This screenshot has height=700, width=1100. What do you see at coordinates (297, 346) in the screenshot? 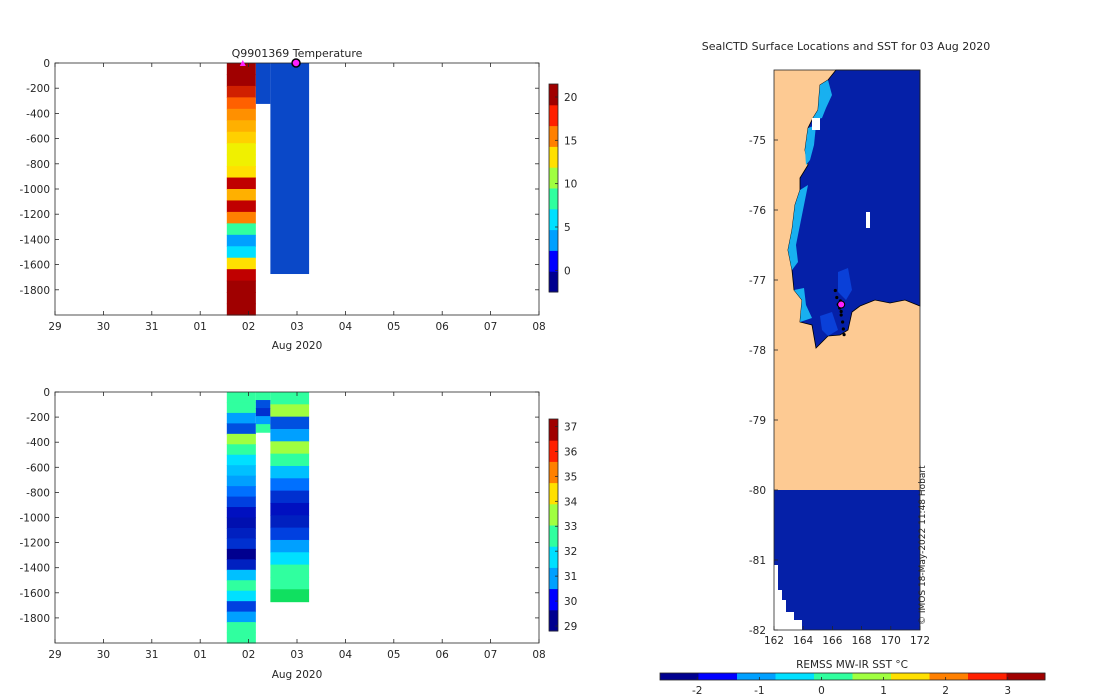
I see `temperature-xlabel: Aug 2020` at bounding box center [297, 346].